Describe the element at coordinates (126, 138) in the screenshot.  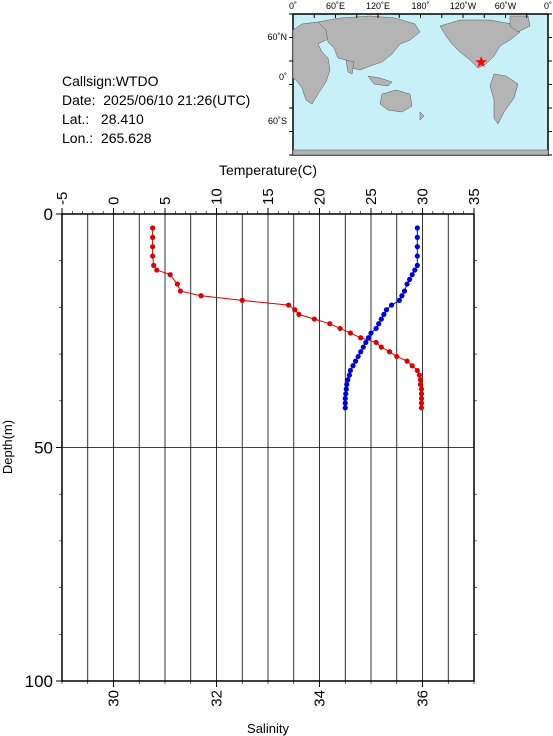
I see `lon-value: 265.628` at that location.